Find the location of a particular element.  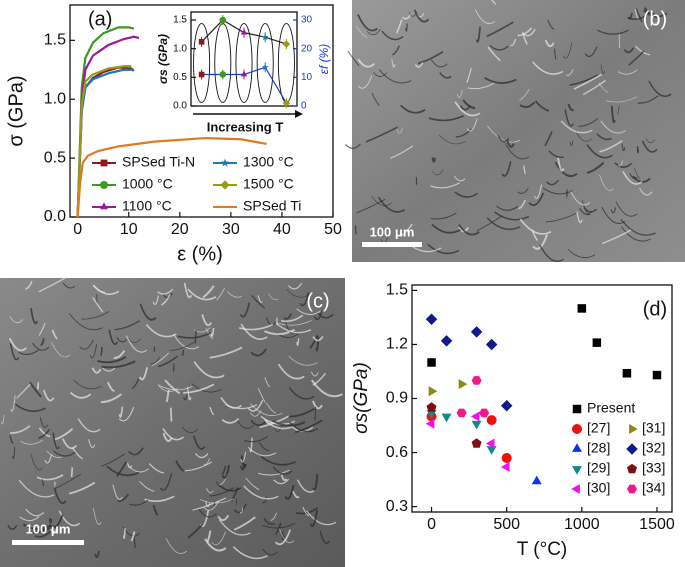

legend-label: SPSed Ti is located at coordinates (272, 206).